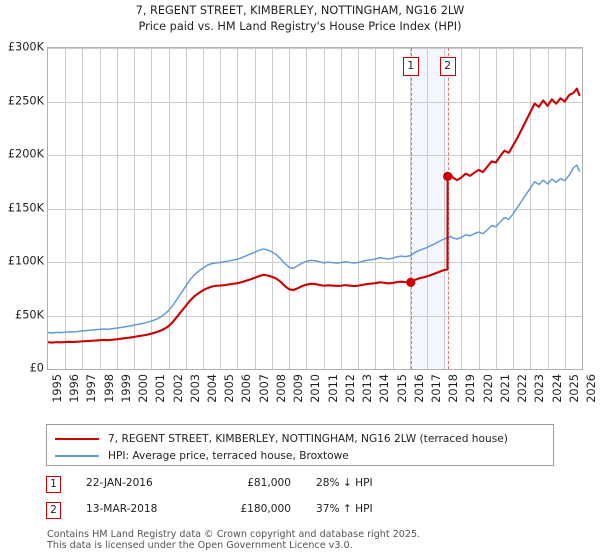 This screenshot has width=600, height=560. What do you see at coordinates (316, 388) in the screenshot?
I see `x-axis-tick-label: 2010` at bounding box center [316, 388].